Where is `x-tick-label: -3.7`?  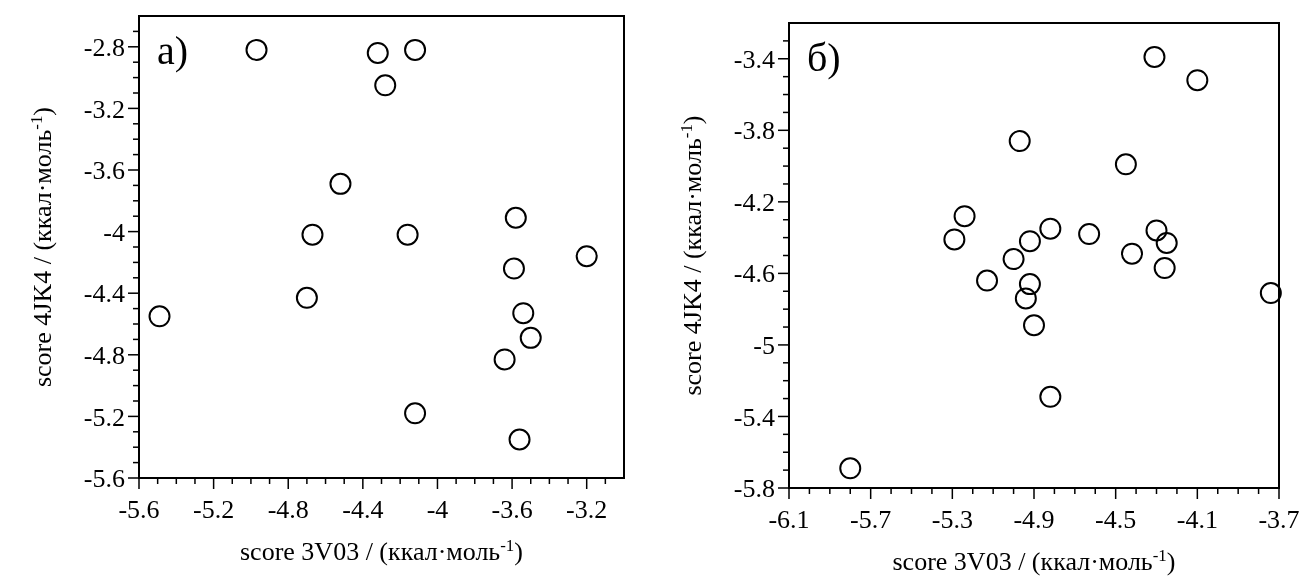
x-tick-label: -3.7 is located at coordinates (1279, 519).